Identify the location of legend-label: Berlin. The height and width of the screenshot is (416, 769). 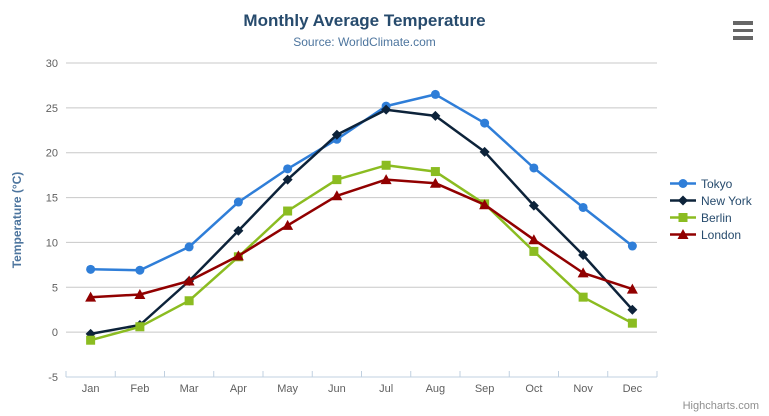
(716, 217).